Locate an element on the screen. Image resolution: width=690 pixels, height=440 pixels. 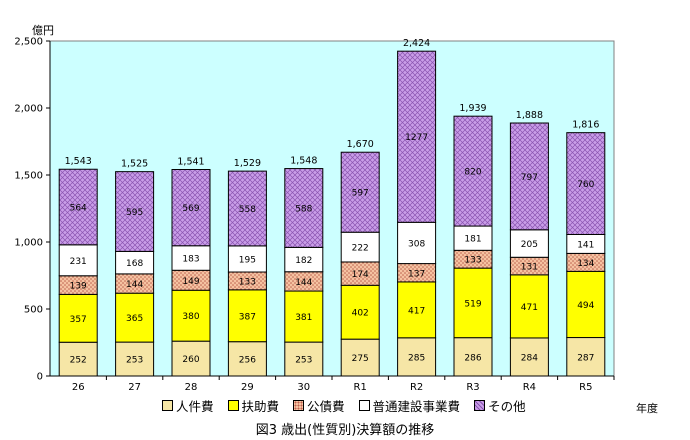
y-tick-label: 2,000 is located at coordinates (28, 109).